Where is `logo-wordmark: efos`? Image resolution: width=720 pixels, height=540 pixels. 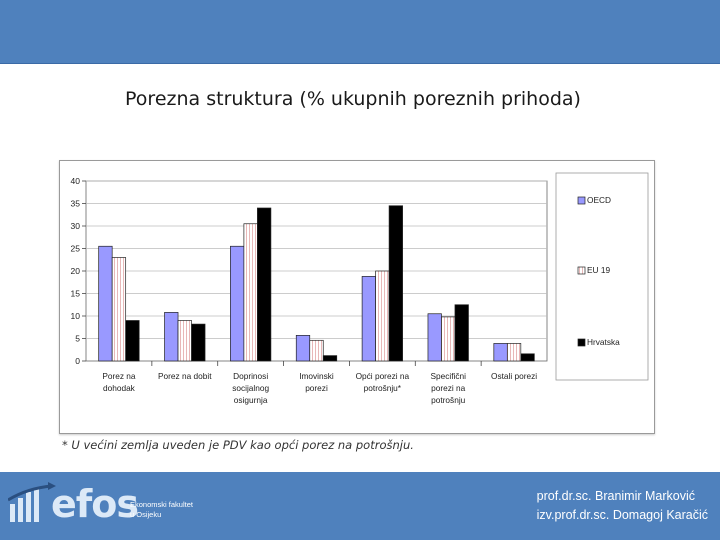 logo-wordmark: efos is located at coordinates (95, 504).